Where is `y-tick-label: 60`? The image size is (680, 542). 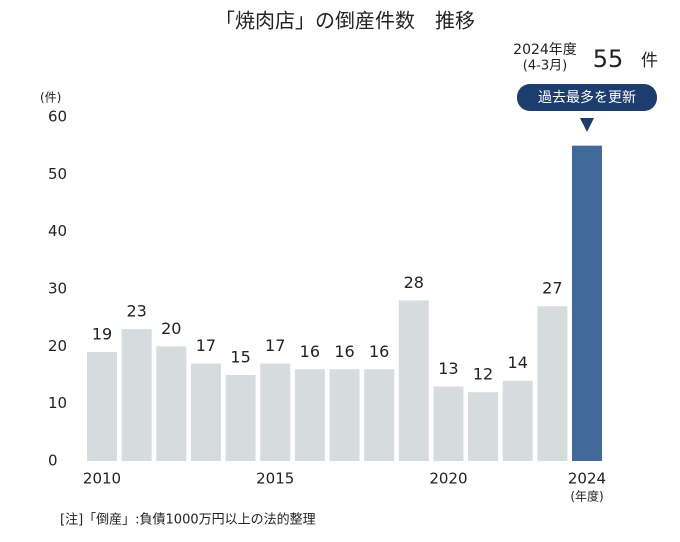
y-tick-label: 60 is located at coordinates (57, 117).